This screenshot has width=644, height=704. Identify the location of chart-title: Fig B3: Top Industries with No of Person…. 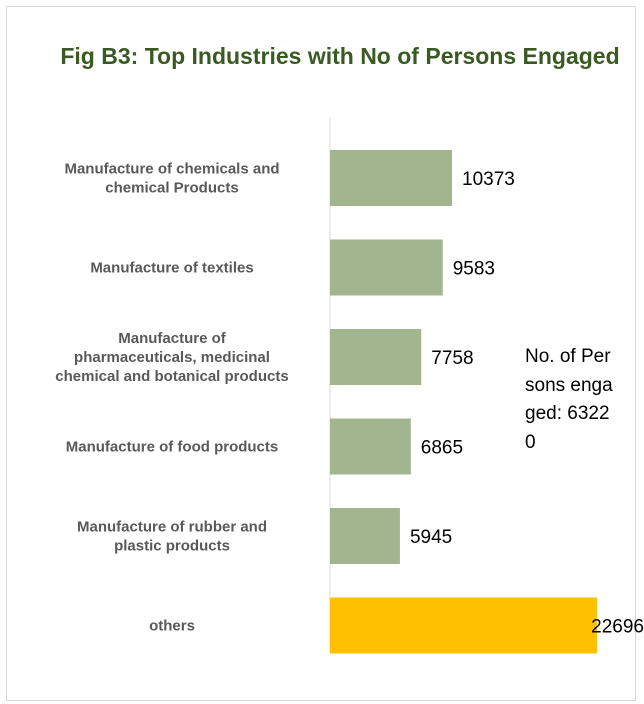
(340, 56).